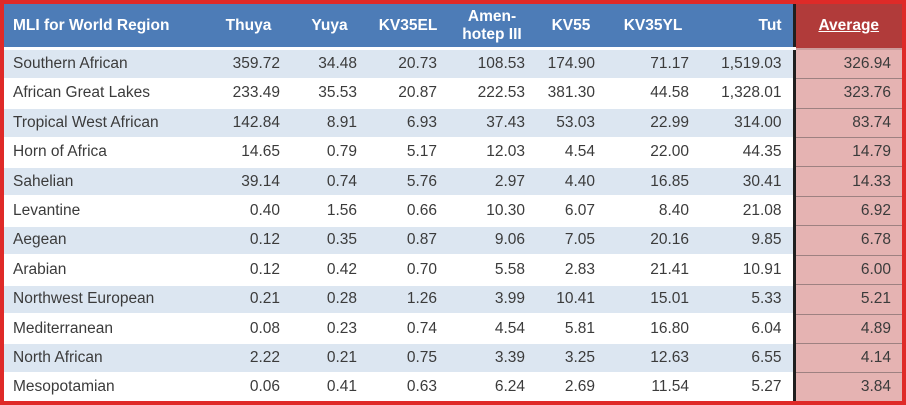  I want to click on value-cell: 34.48, so click(329, 64).